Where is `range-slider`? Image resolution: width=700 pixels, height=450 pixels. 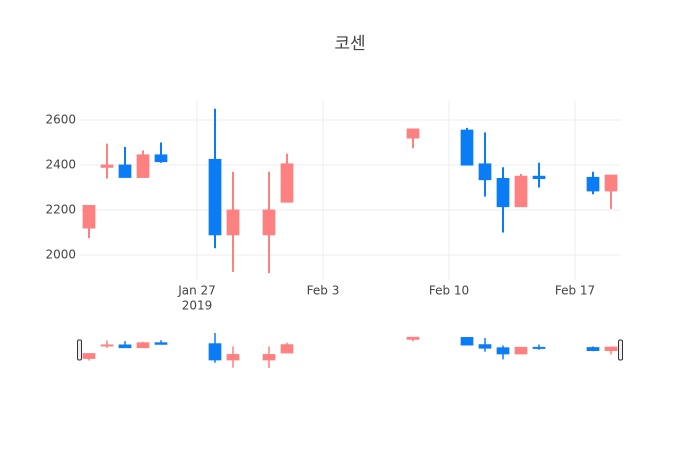 range-slider is located at coordinates (350, 350).